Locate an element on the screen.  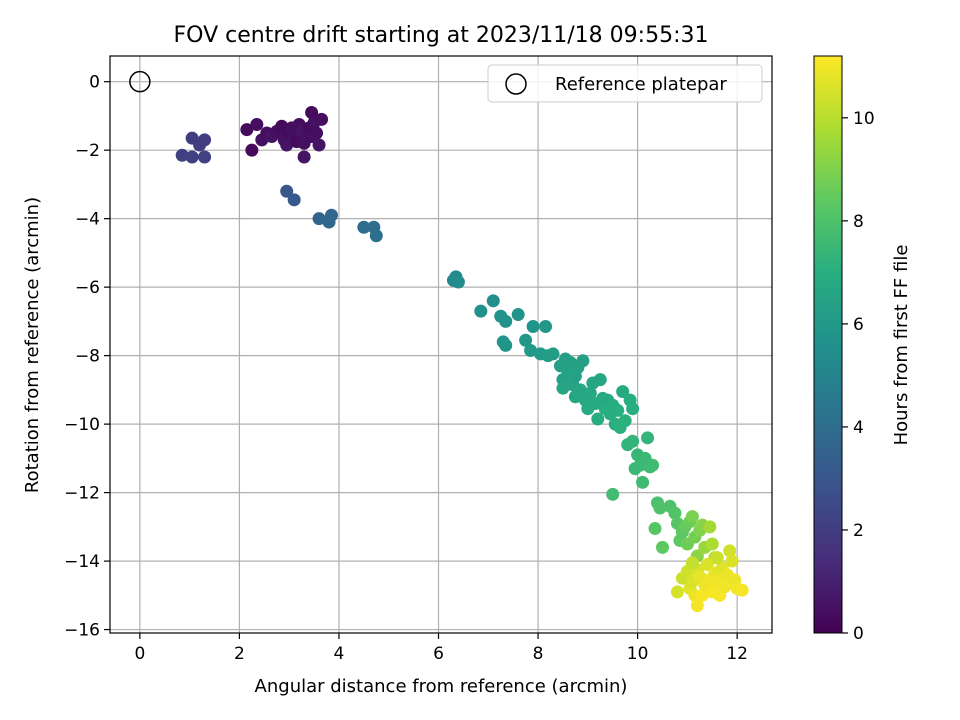
y-tick-label: −16 is located at coordinates (82, 631).